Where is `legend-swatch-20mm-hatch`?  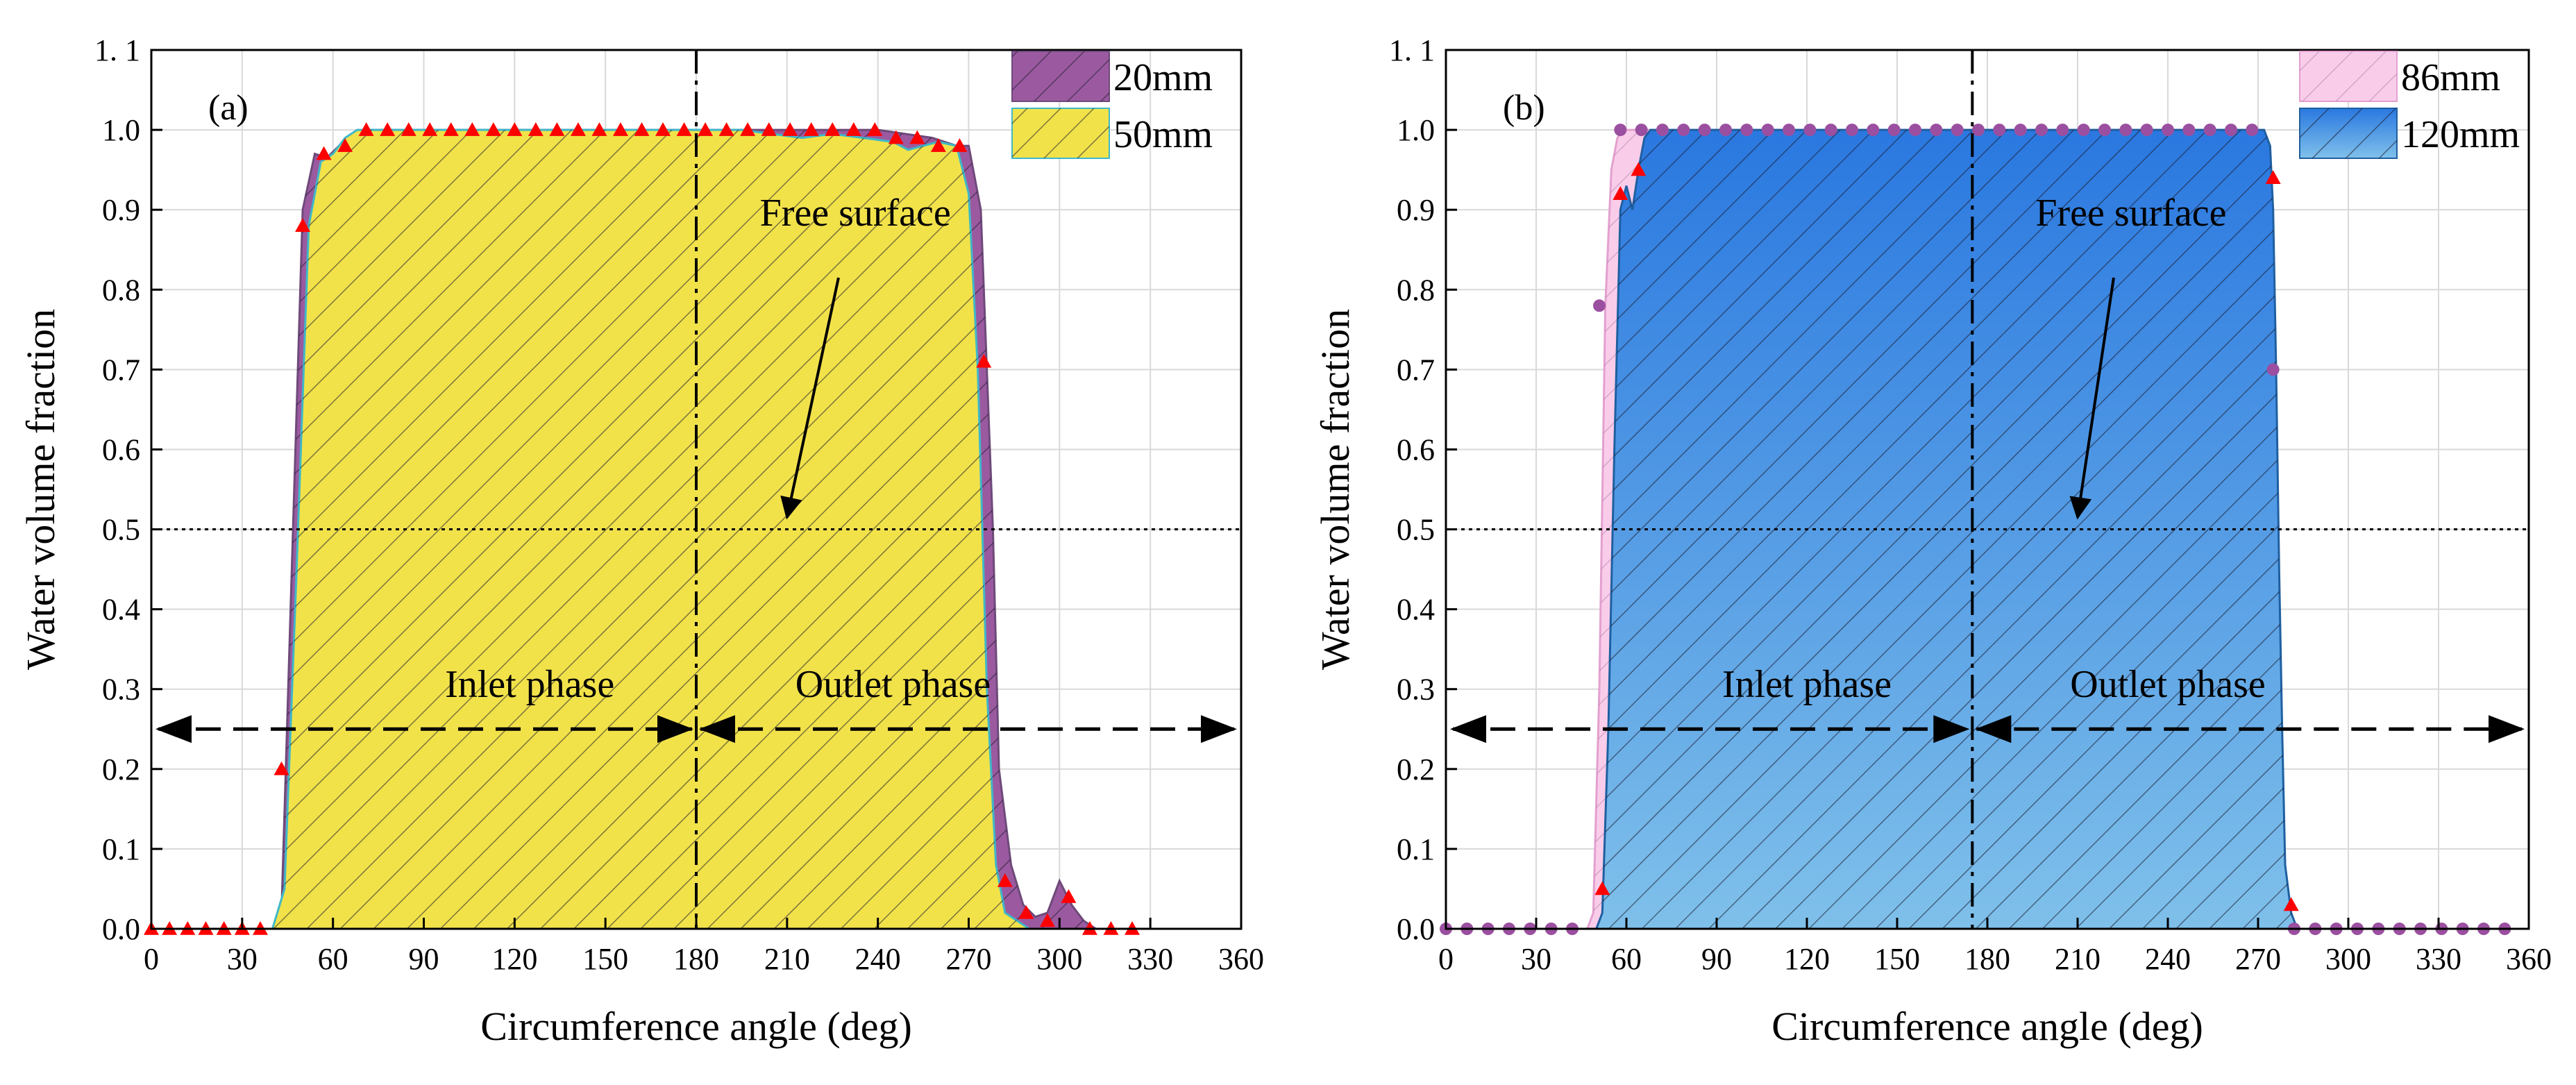 legend-swatch-20mm-hatch is located at coordinates (1060, 76).